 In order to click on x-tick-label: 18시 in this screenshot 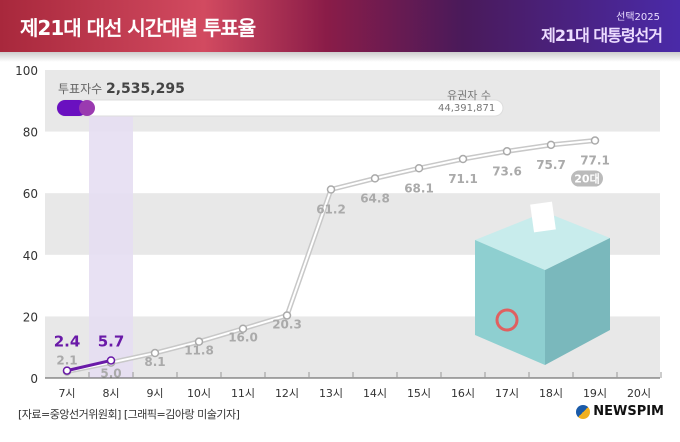, I will do `click(551, 393)`.